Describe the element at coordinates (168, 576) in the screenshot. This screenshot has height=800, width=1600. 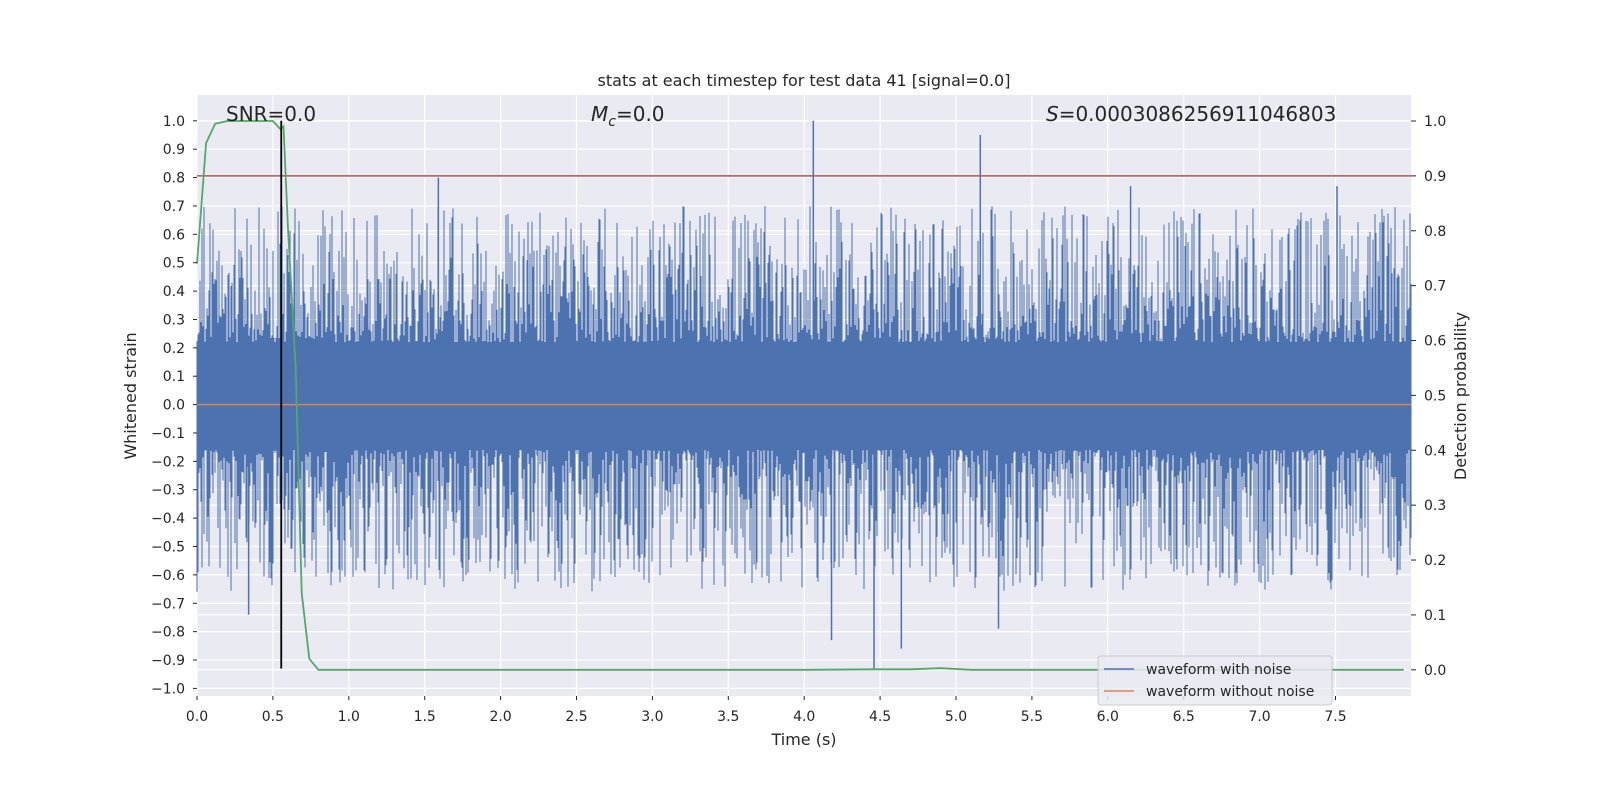
I see `y-tick-label-16: −0.6` at that location.